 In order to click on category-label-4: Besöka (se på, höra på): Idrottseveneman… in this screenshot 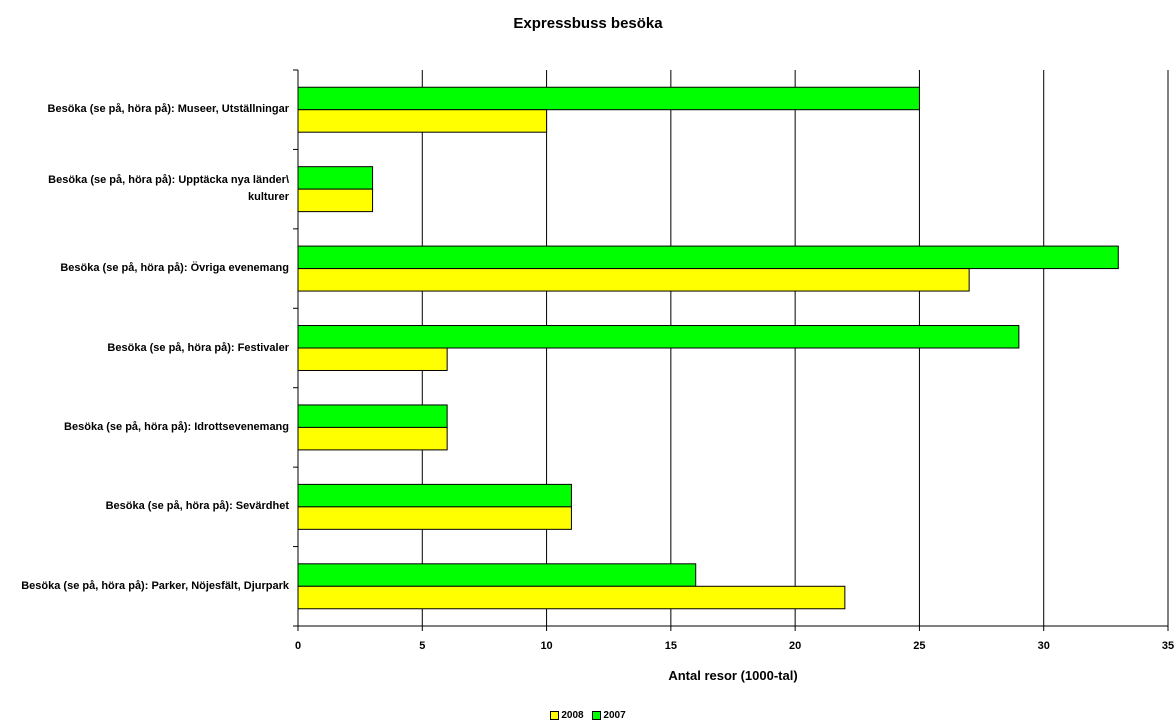, I will do `click(176, 426)`.